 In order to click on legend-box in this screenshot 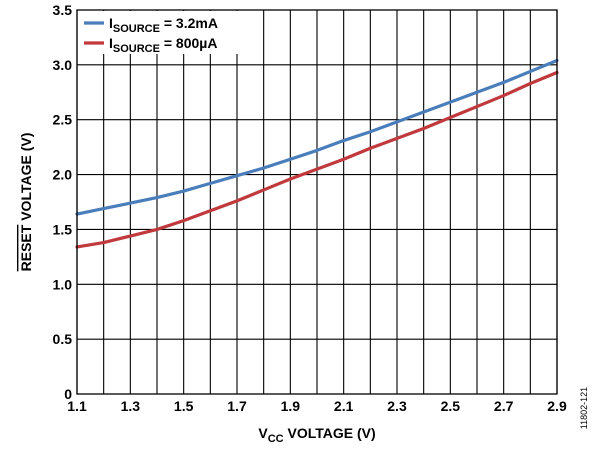, I will do `click(159, 32)`.